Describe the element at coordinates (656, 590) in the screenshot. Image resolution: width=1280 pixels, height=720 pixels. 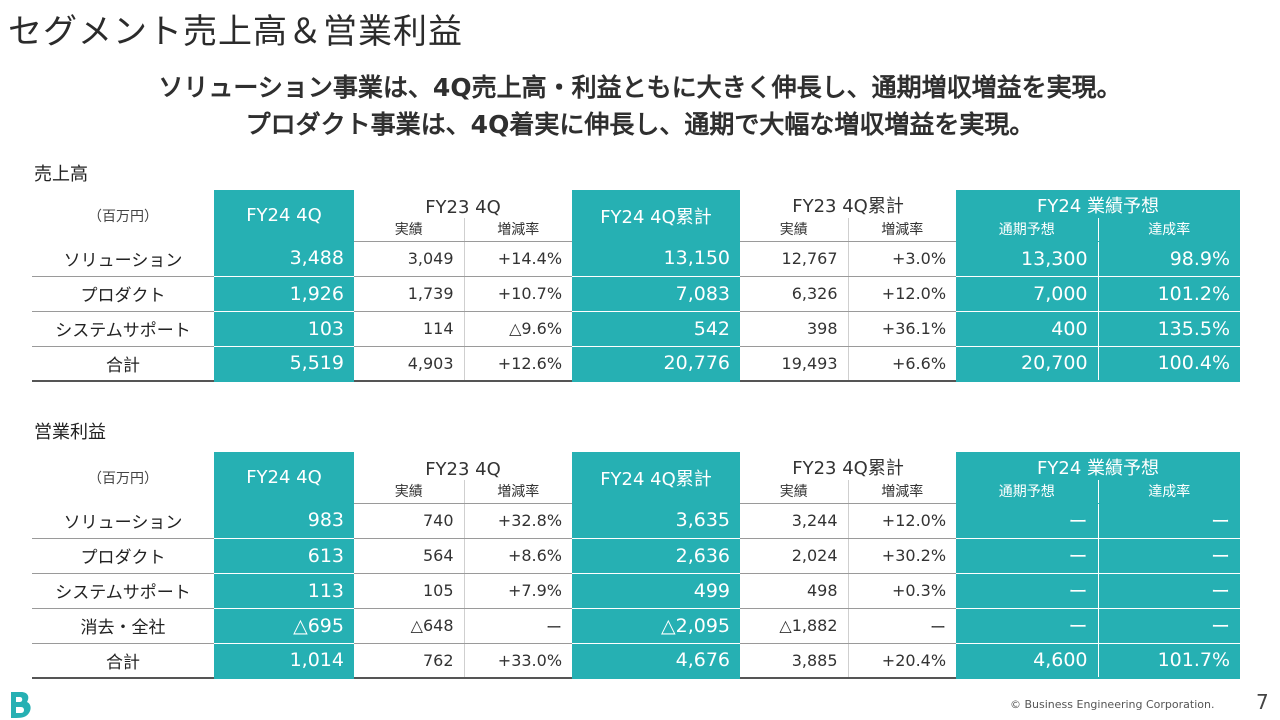
I see `cell-fy24-cum: 499` at that location.